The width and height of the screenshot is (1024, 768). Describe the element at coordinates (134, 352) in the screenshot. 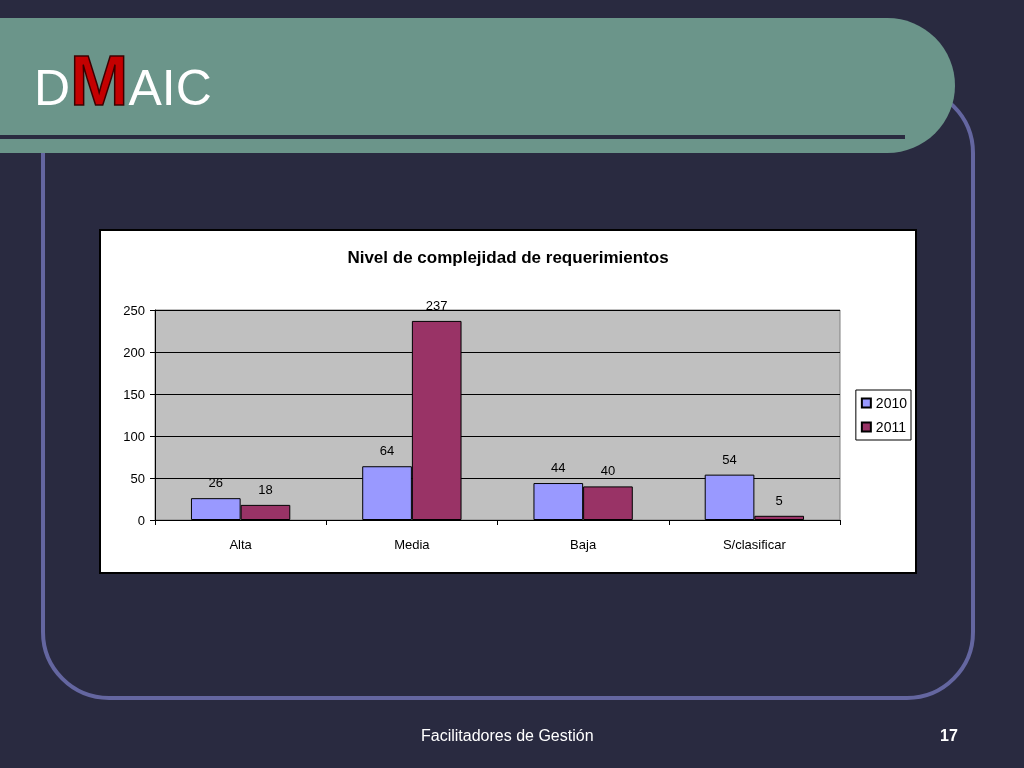

I see `y-tick-label: 200` at that location.